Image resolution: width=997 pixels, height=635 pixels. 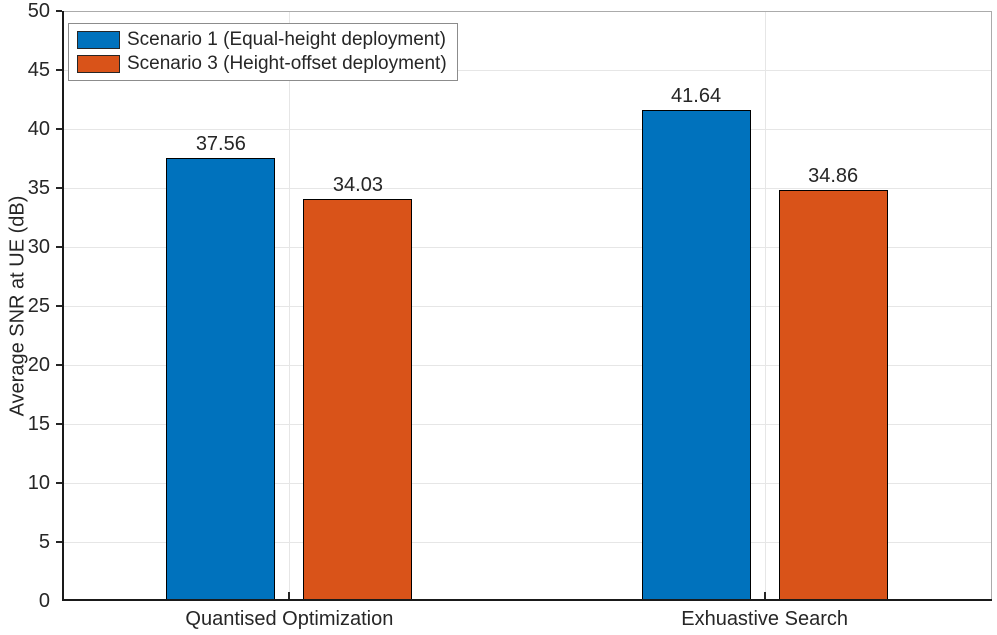 I want to click on y-axis-line, so click(x=63, y=306).